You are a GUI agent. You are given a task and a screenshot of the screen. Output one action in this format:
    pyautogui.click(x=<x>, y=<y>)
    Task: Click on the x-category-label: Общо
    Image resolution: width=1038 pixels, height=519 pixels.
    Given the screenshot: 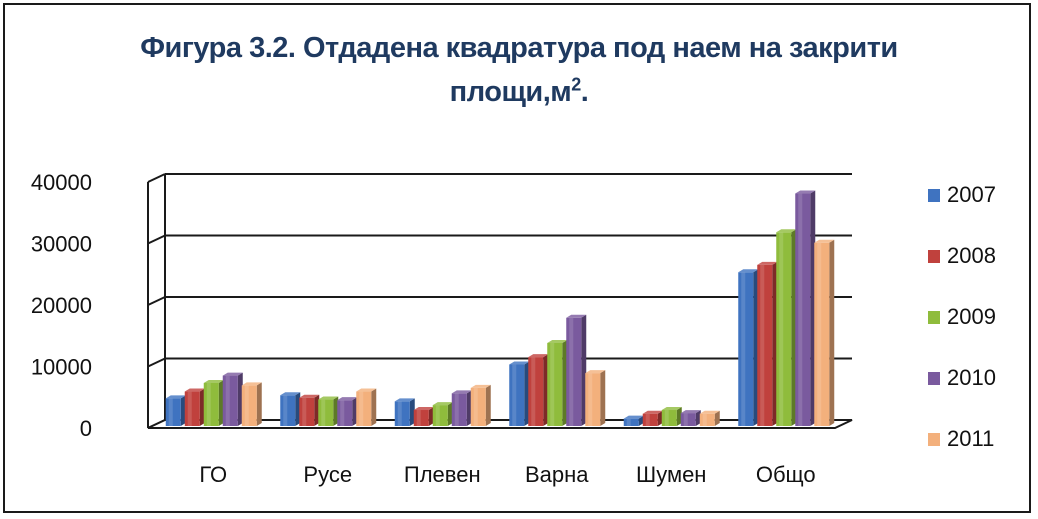 What is the action you would take?
    pyautogui.click(x=786, y=474)
    